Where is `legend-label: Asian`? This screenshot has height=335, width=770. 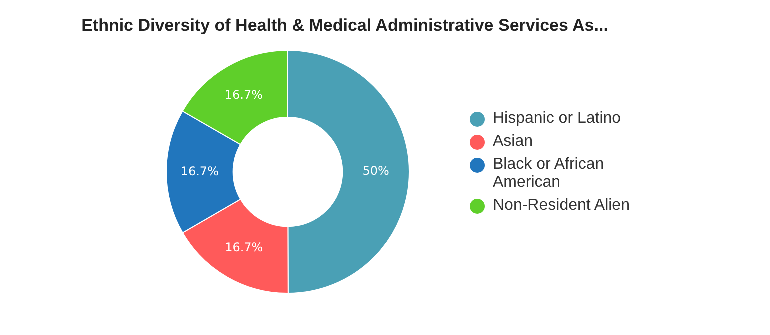
legend-label: Asian is located at coordinates (513, 142).